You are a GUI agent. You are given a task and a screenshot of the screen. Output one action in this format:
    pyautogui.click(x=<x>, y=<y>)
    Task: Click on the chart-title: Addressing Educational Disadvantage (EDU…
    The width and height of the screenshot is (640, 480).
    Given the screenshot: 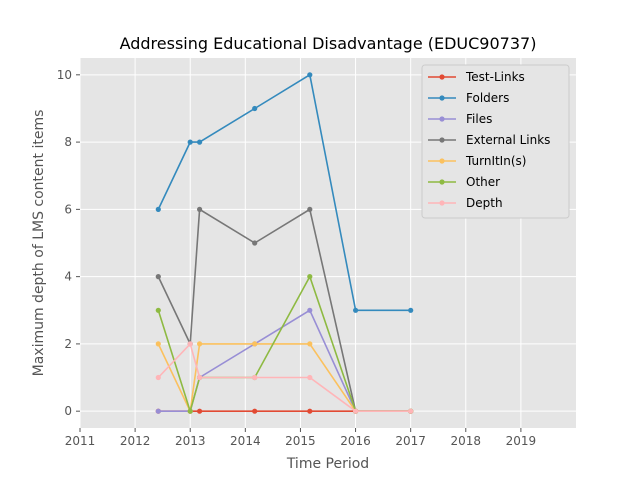 What is the action you would take?
    pyautogui.click(x=328, y=43)
    